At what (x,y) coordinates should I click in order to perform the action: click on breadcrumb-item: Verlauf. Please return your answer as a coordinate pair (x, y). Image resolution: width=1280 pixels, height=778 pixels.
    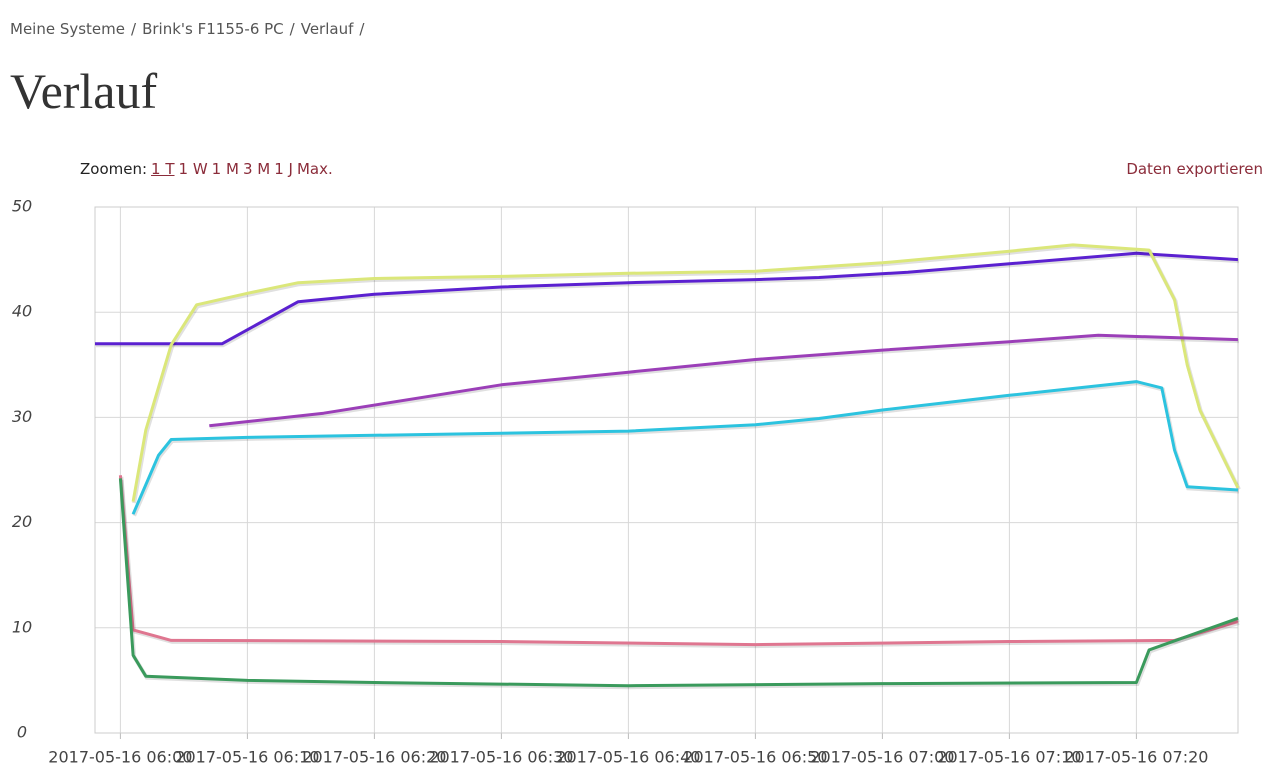
    Looking at the image, I should click on (327, 29).